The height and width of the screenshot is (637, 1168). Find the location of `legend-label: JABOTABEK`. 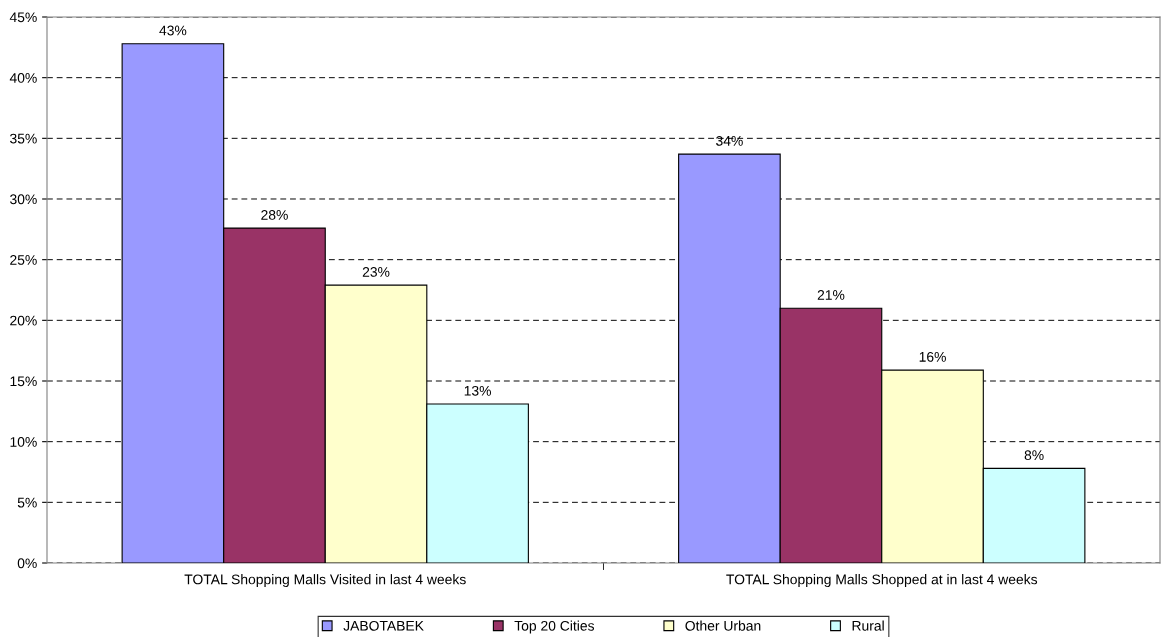

legend-label: JABOTABEK is located at coordinates (383, 625).